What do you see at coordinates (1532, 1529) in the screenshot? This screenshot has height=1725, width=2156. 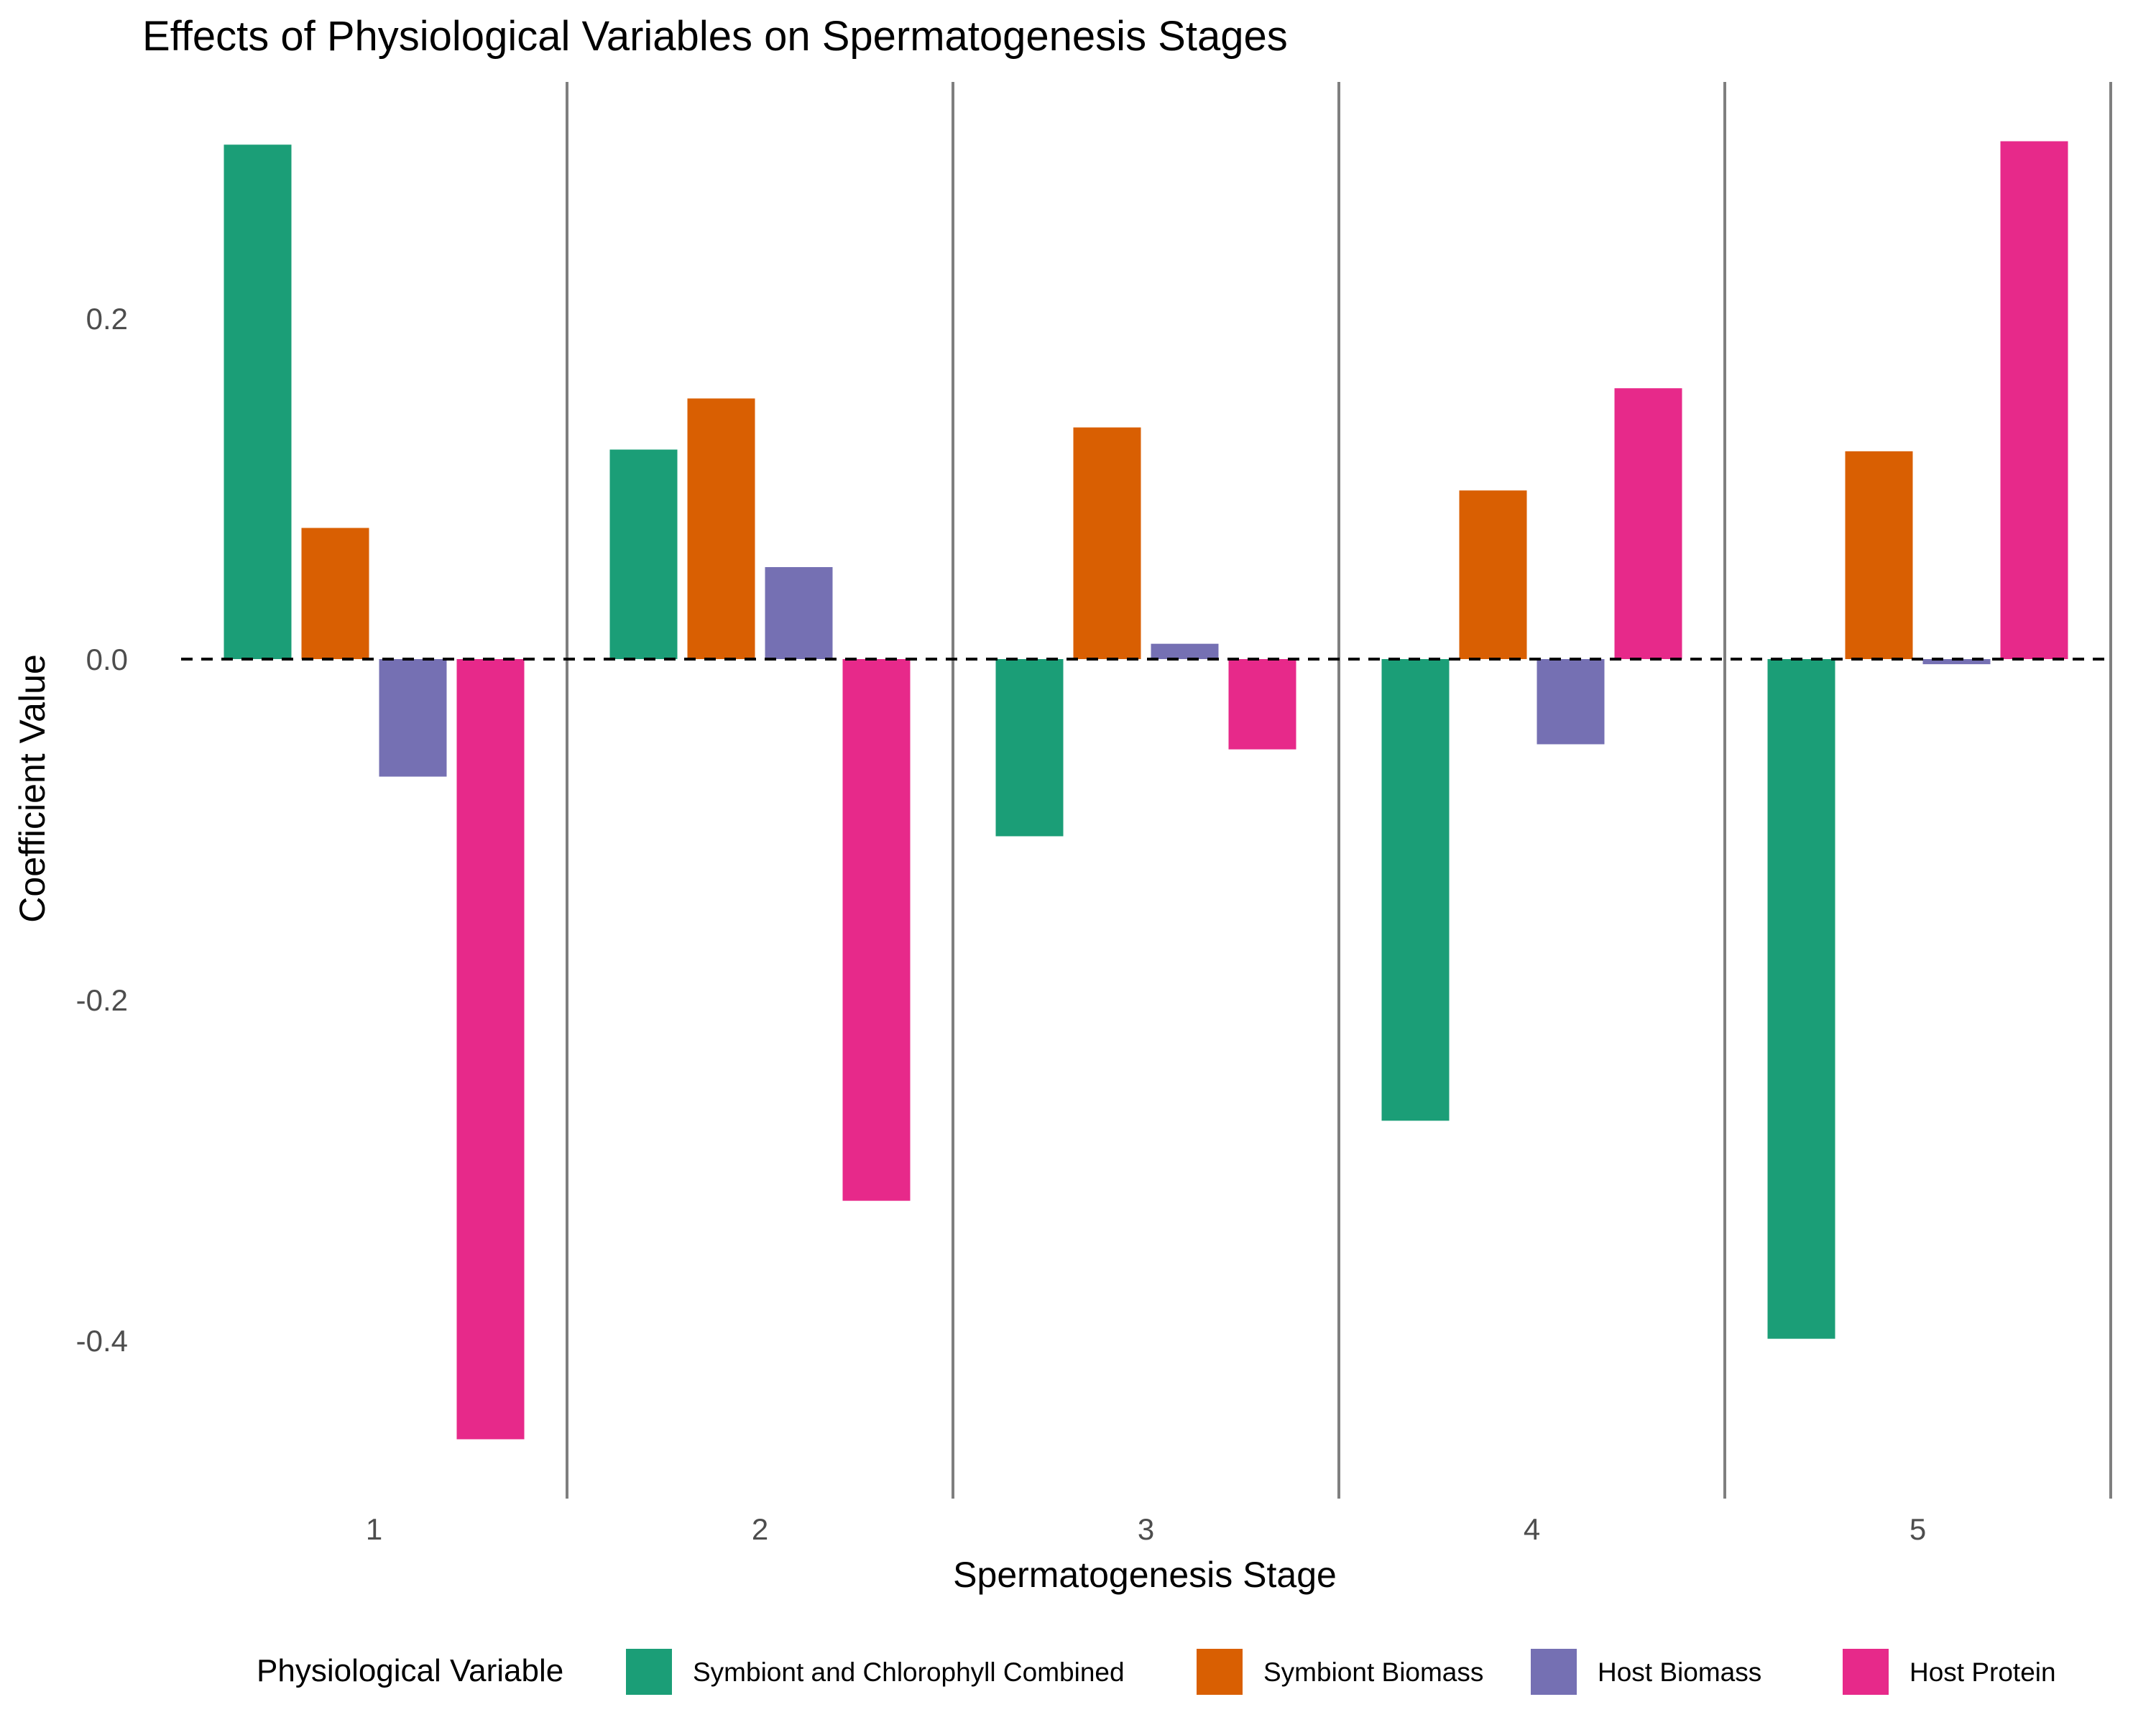 I see `x-tick-label: 4` at bounding box center [1532, 1529].